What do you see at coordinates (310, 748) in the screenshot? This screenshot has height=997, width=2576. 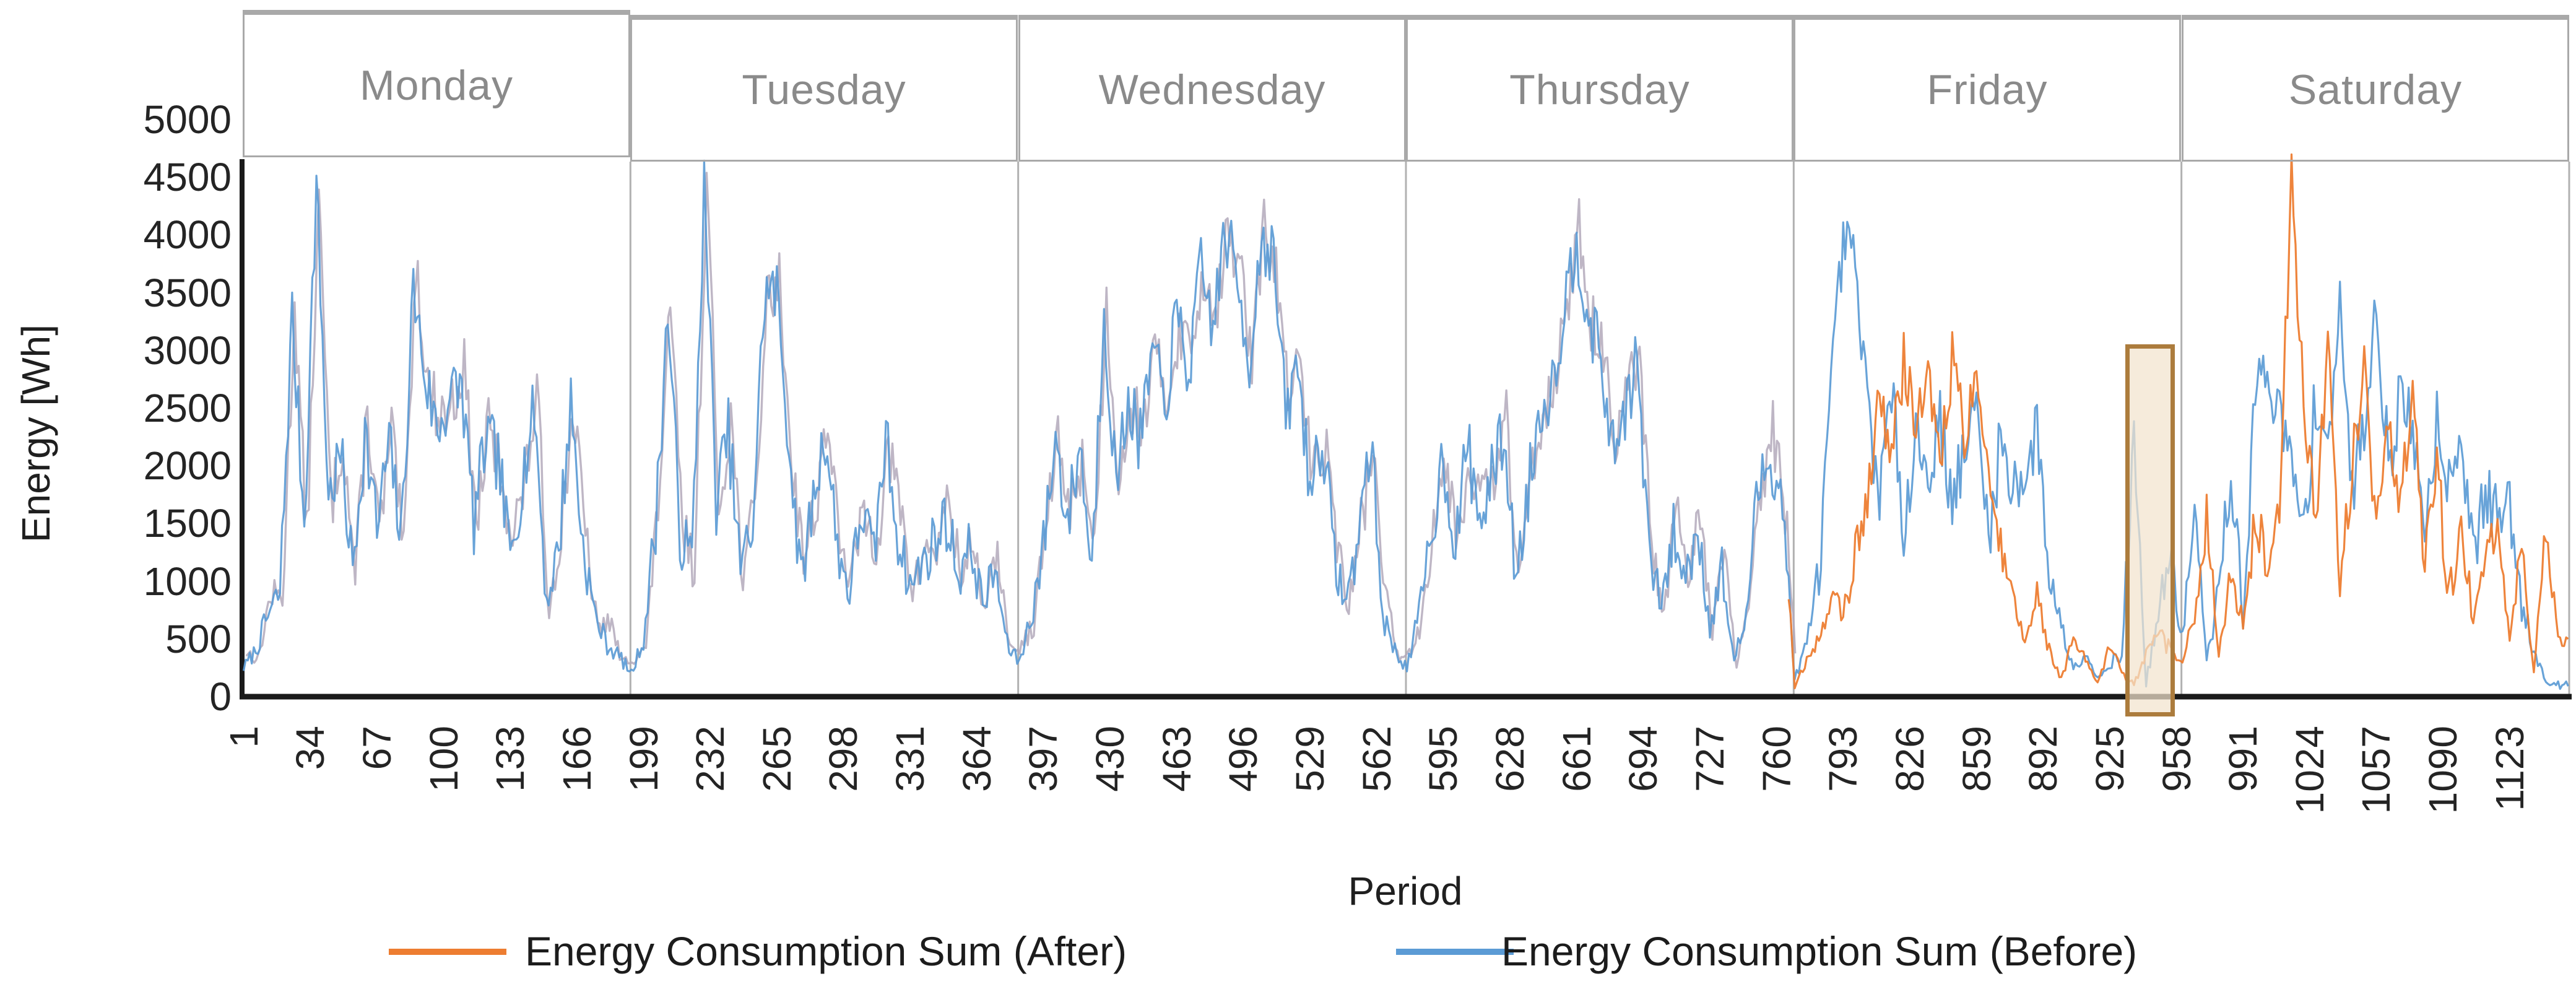 I see `x-tick-label: 34` at bounding box center [310, 748].